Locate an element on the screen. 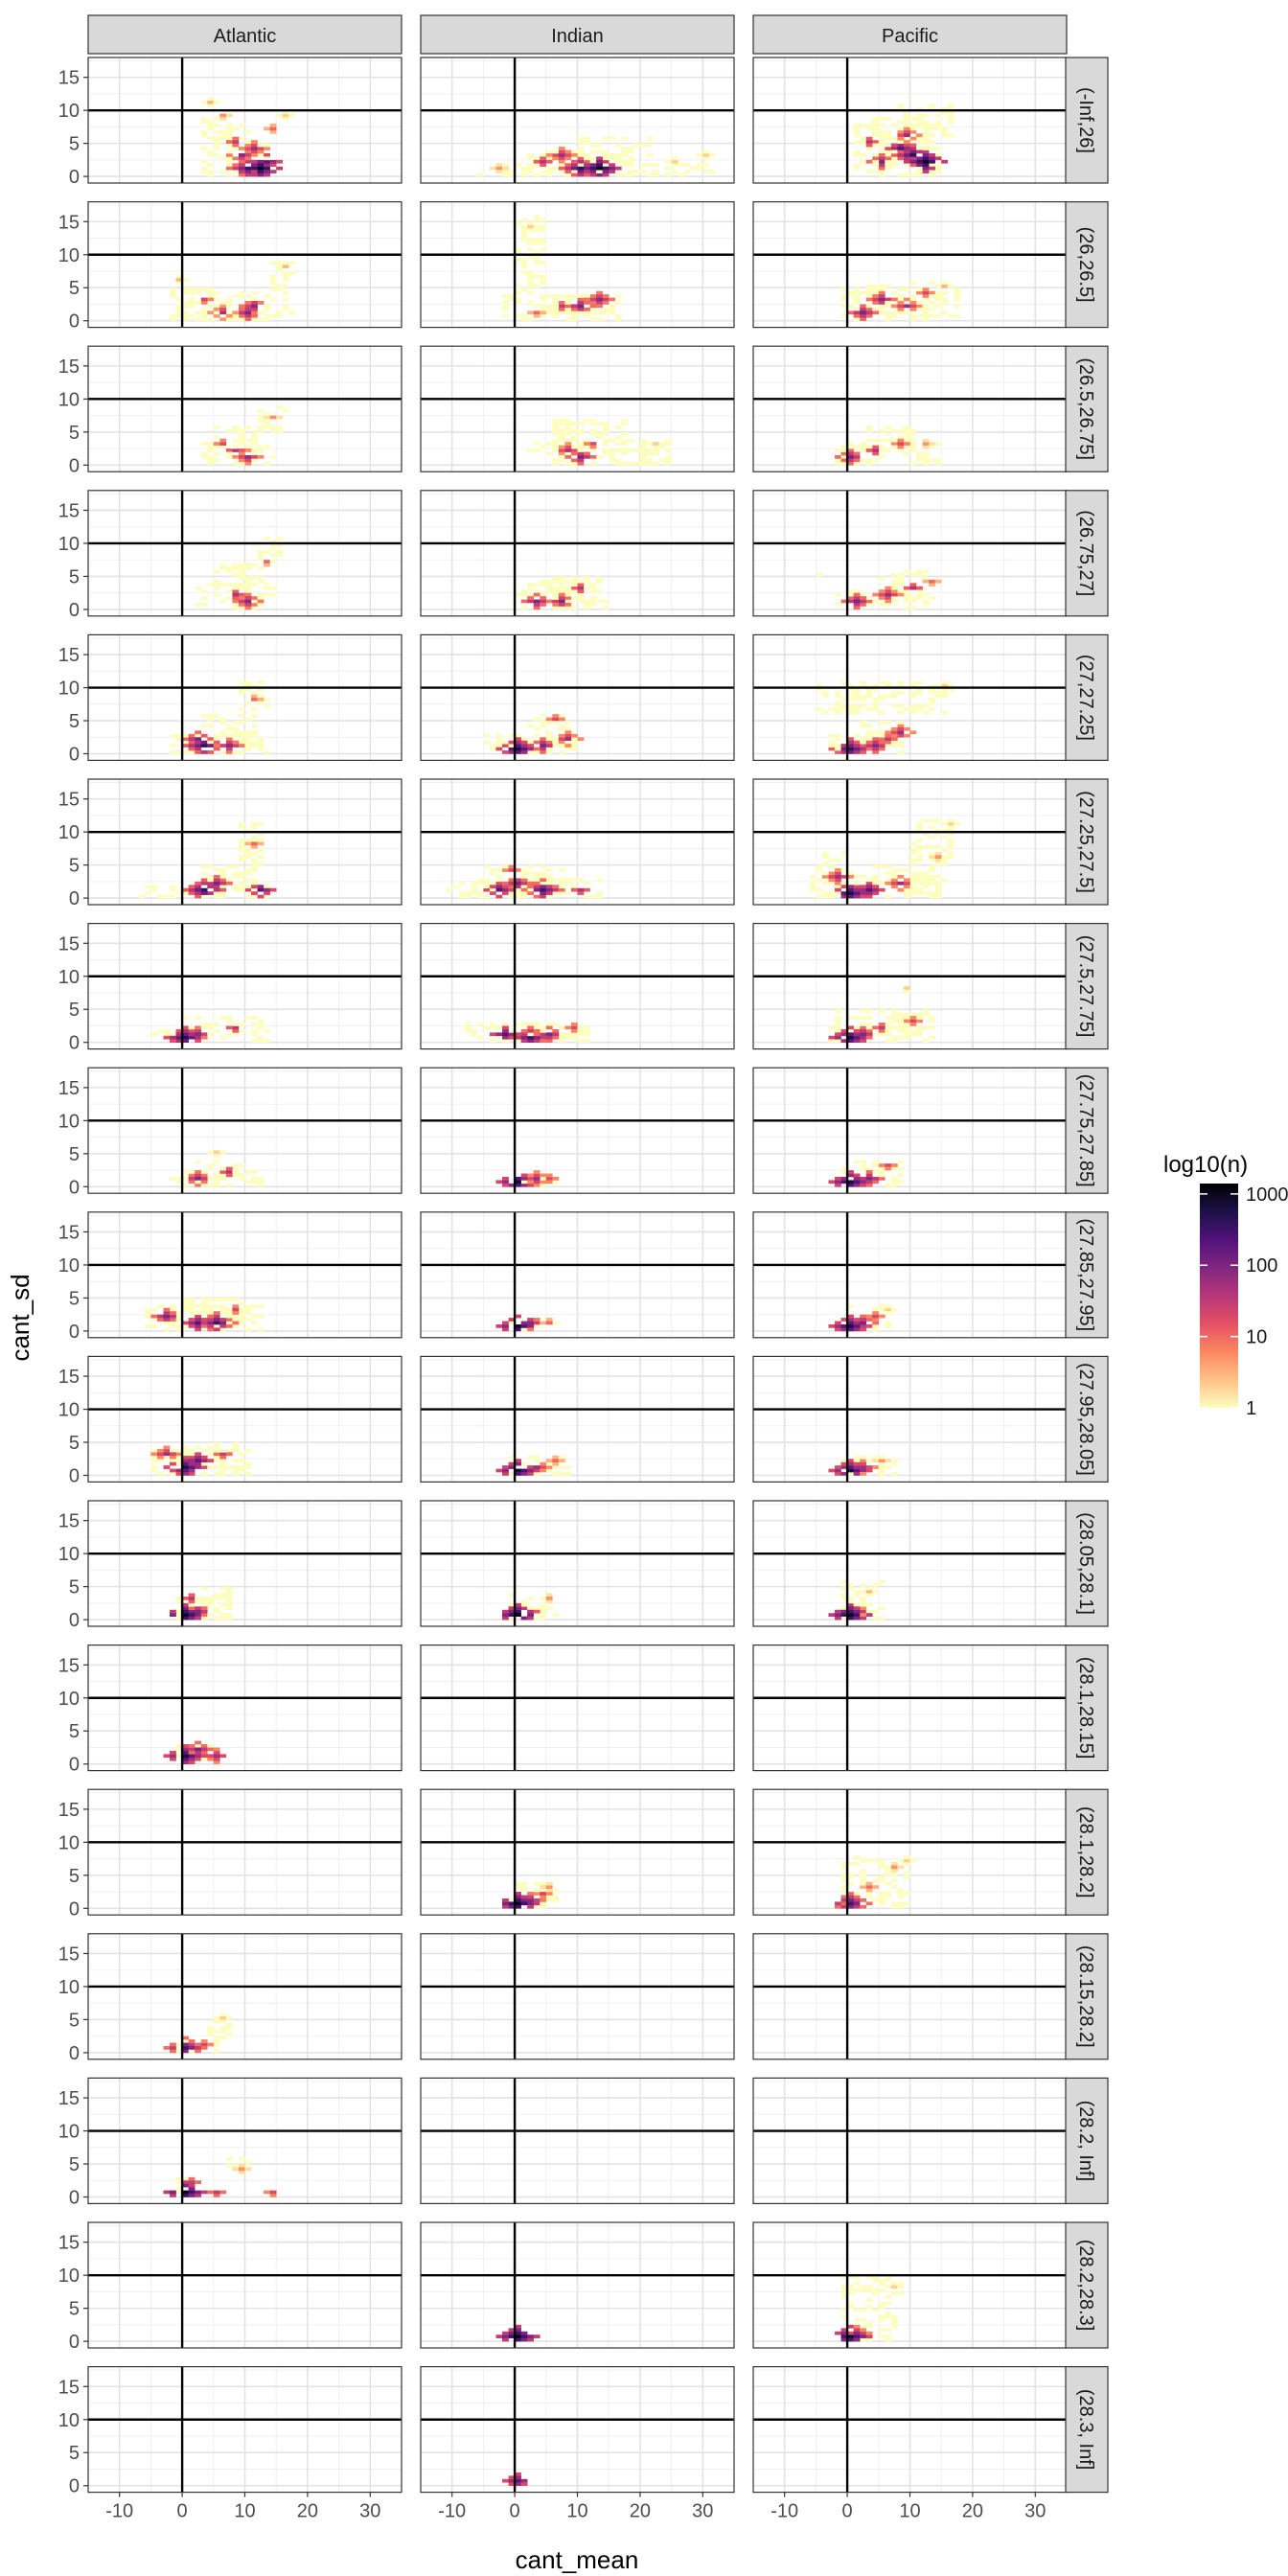  y-tick-label: 5 is located at coordinates (74, 721).